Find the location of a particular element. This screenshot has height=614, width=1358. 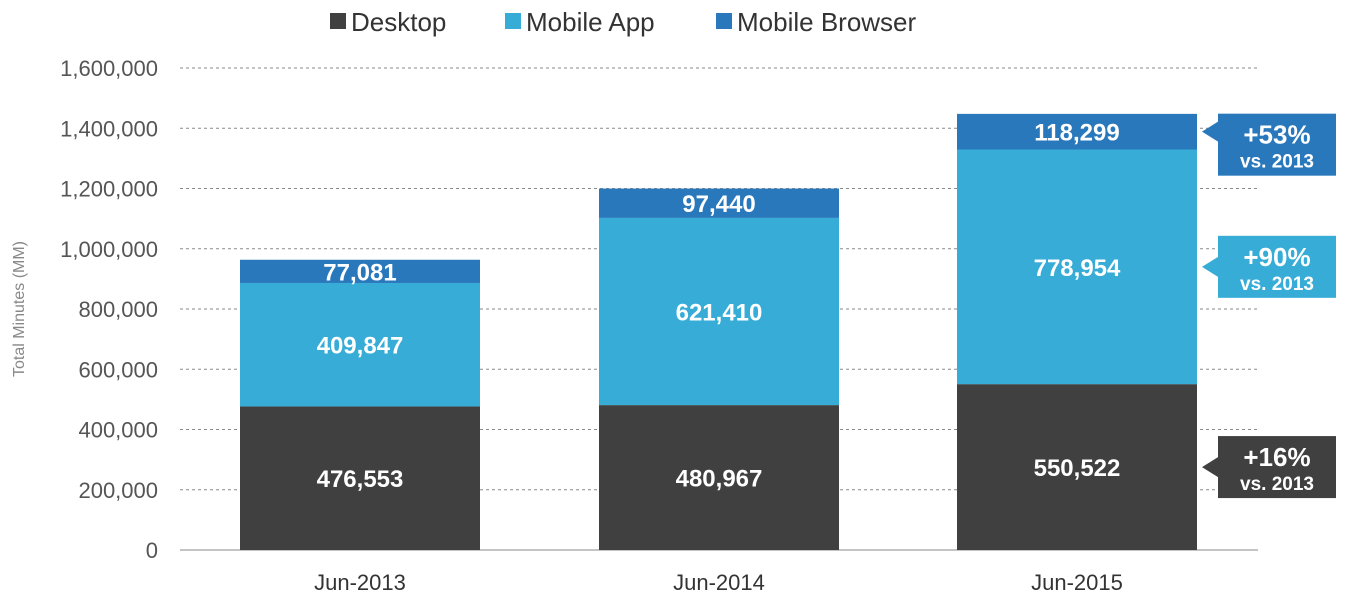

x-tick-label: Jun-2014 is located at coordinates (719, 582).